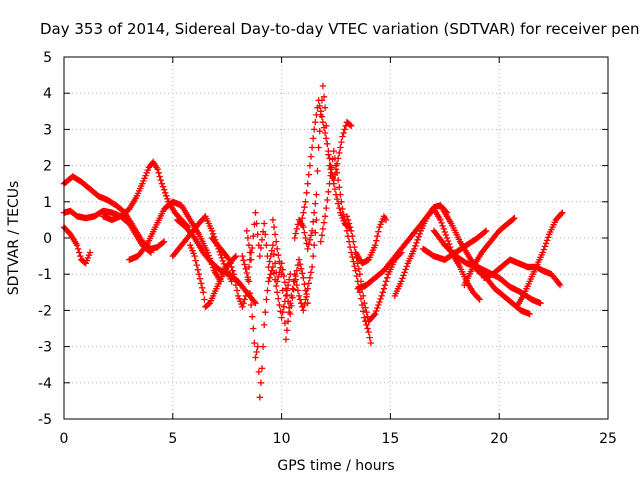 The height and width of the screenshot is (480, 640). I want to click on y-tick-label: 3, so click(47, 130).